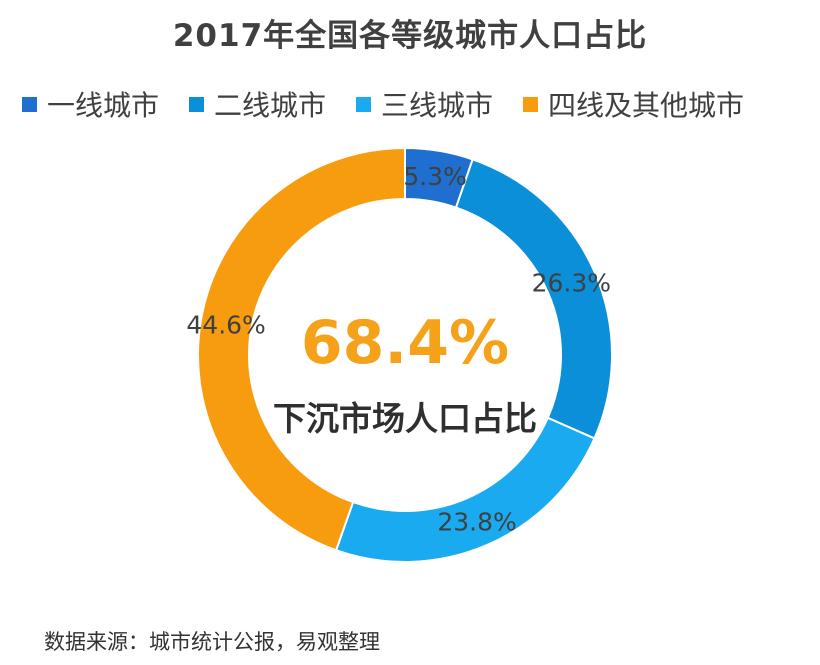 The image size is (820, 665). Describe the element at coordinates (646, 105) in the screenshot. I see `legend-label-tier4: 四线及其他城市` at that location.